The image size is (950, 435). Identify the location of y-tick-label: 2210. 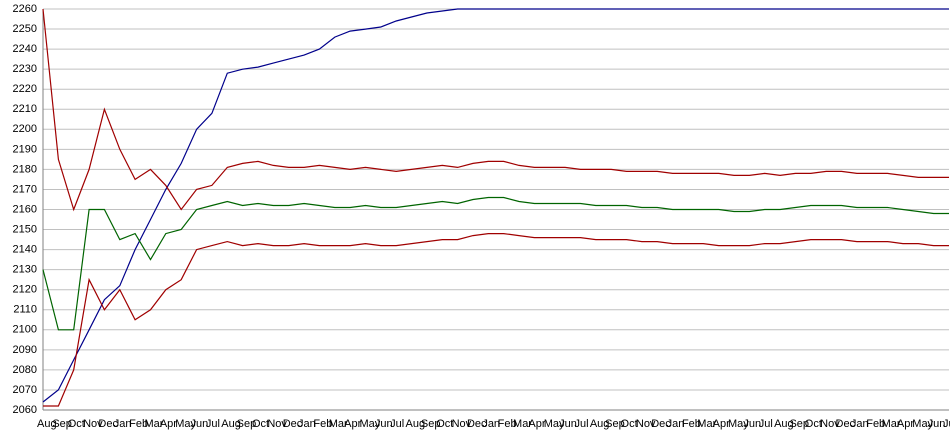
(25, 109).